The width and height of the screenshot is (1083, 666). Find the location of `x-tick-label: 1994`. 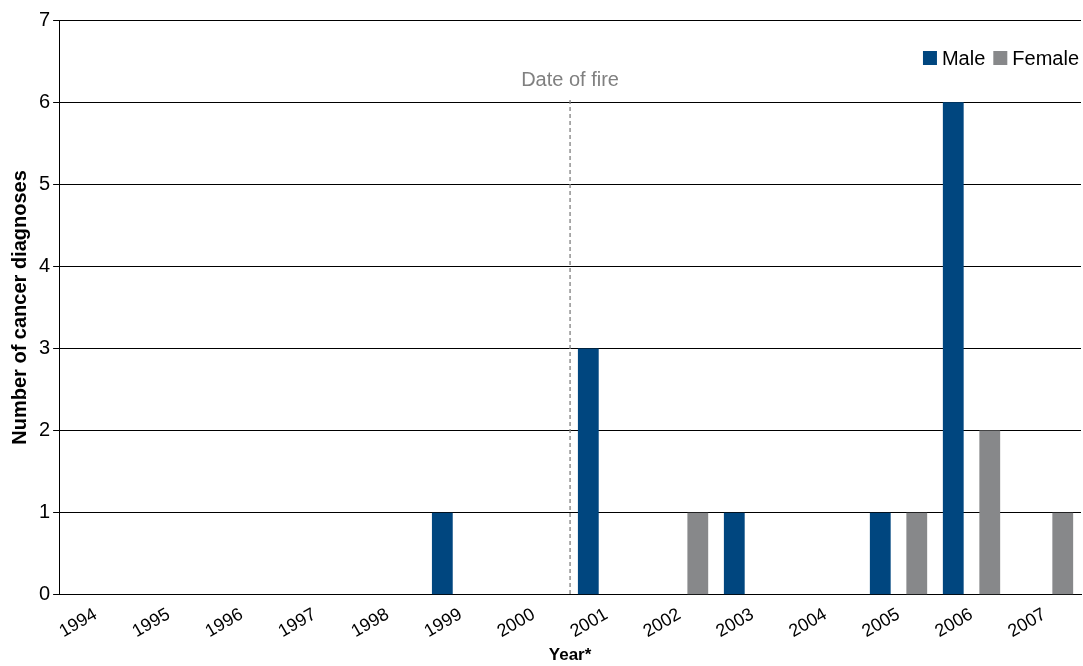

x-tick-label: 1994 is located at coordinates (78, 622).